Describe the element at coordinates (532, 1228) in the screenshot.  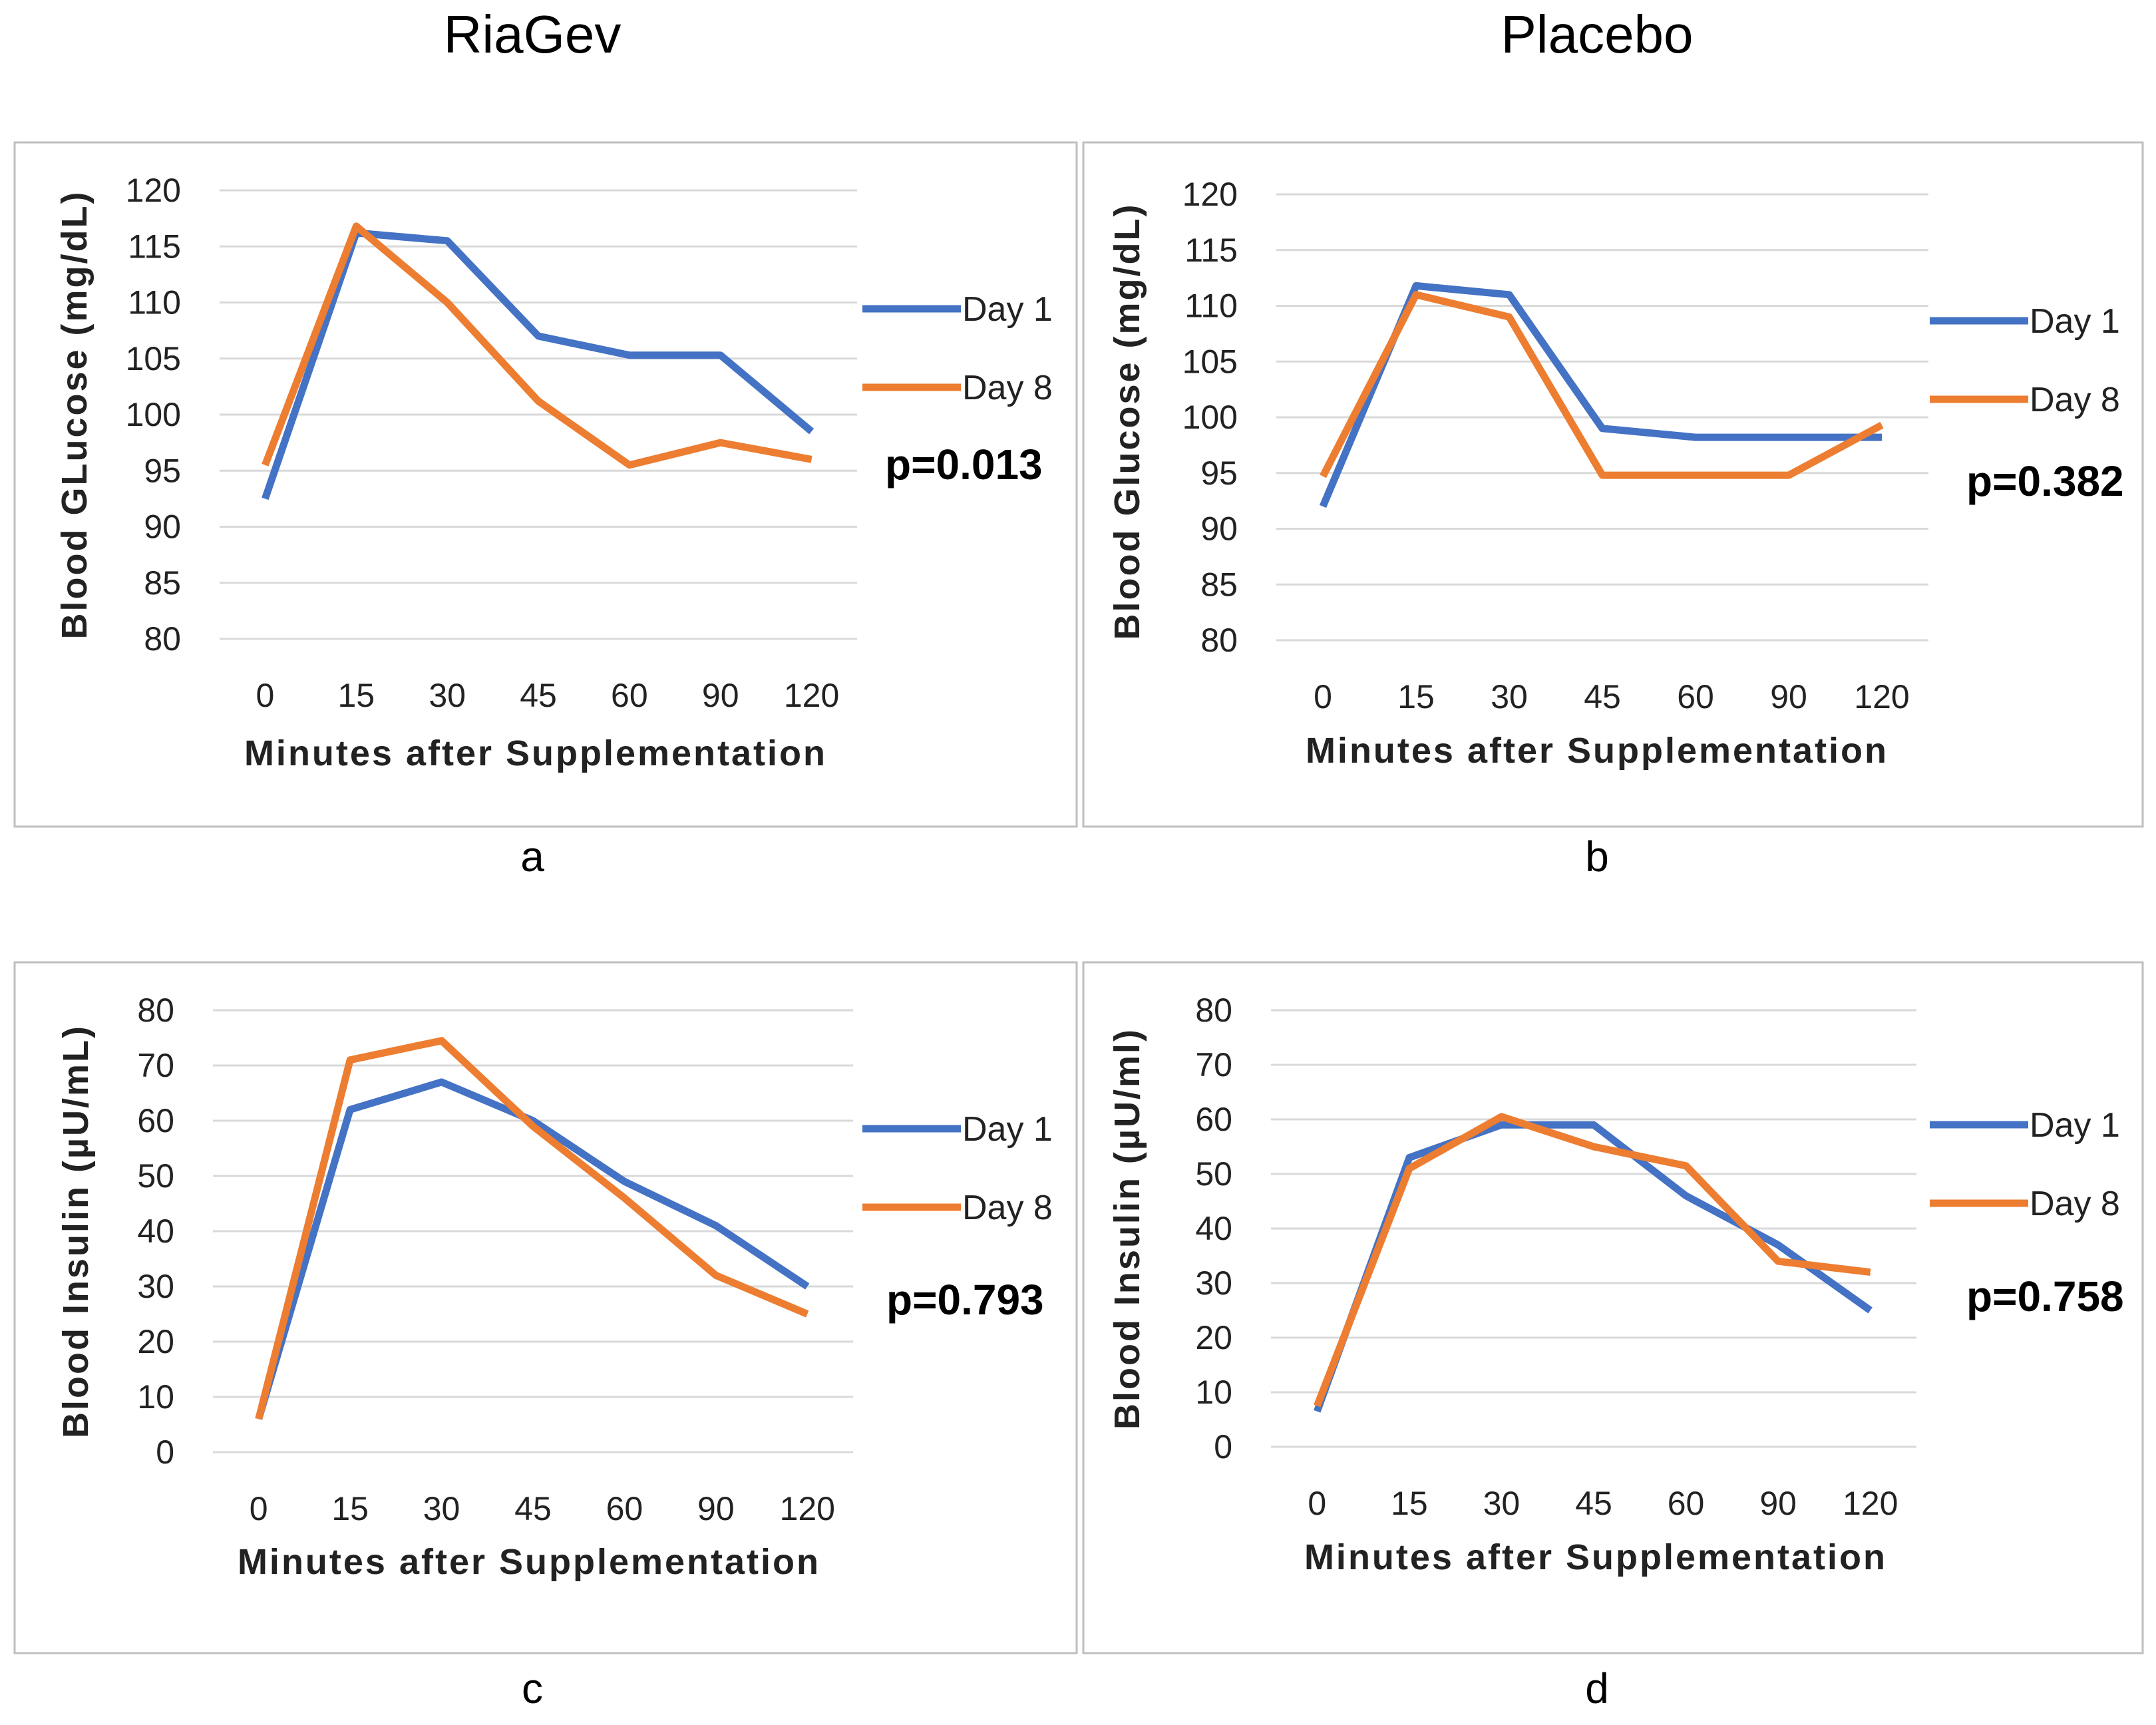
I see `panel-c-series-line-day8` at that location.